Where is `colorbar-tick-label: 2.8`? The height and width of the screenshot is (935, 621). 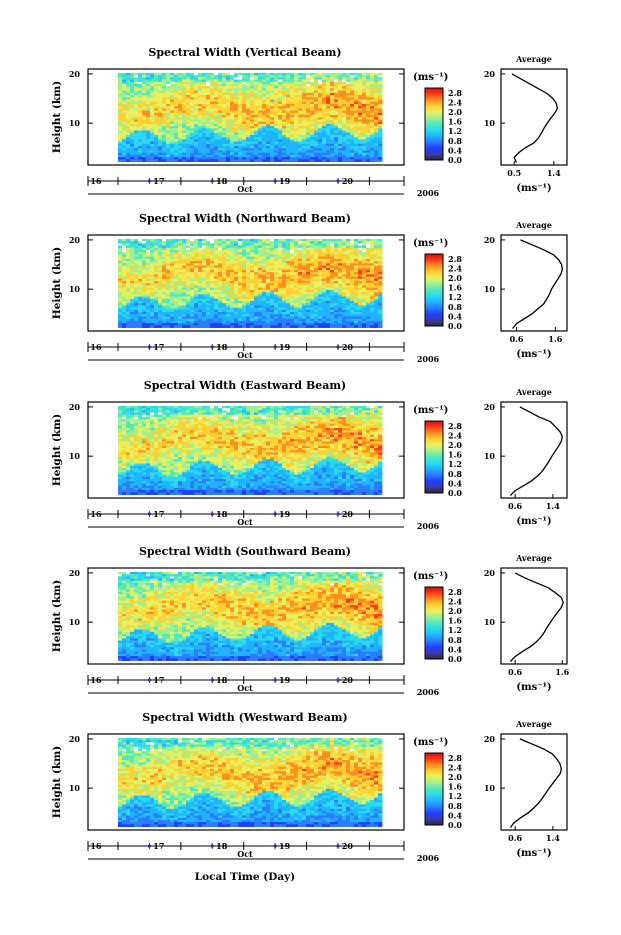
colorbar-tick-label: 2.8 is located at coordinates (455, 426).